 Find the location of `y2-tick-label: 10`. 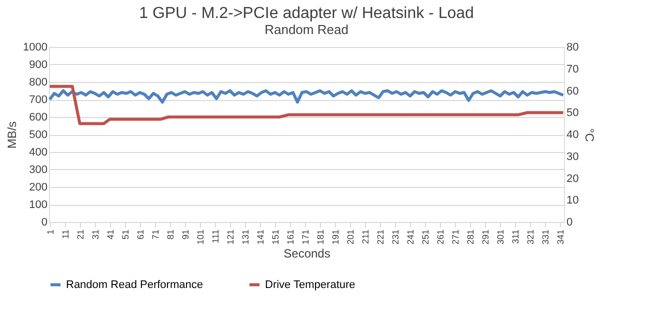

y2-tick-label: 10 is located at coordinates (572, 200).